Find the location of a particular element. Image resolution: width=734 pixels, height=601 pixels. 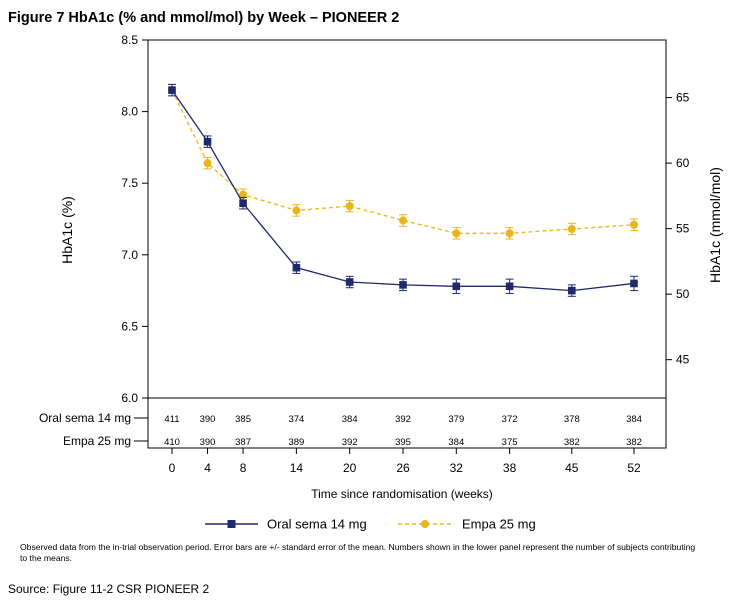

count-row-label: Empa 25 mg is located at coordinates (97, 441).